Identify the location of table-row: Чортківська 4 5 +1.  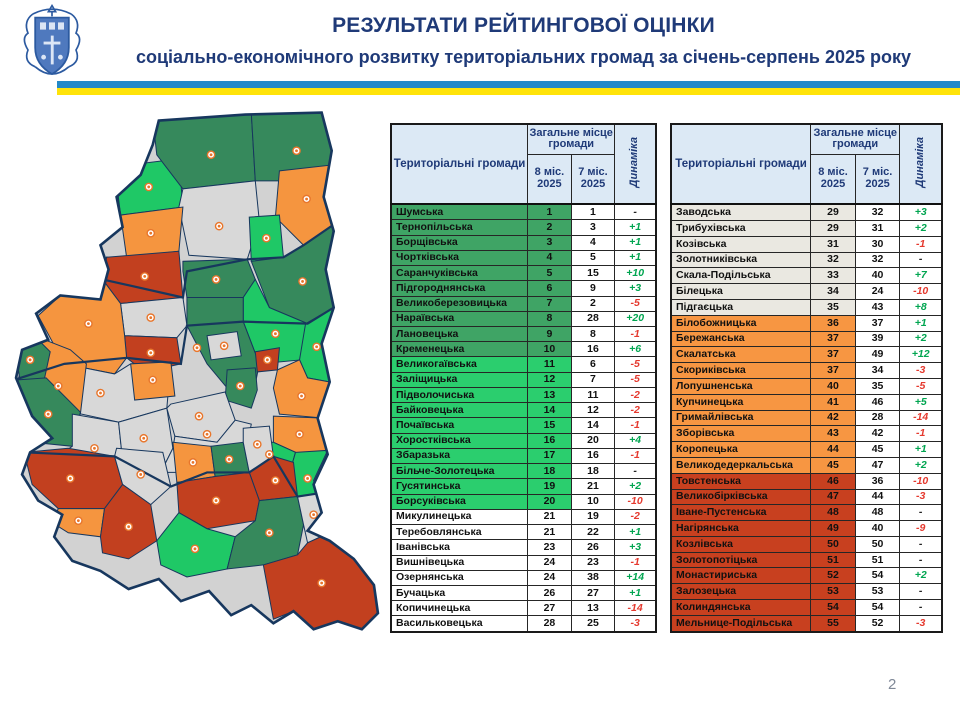
(523, 258).